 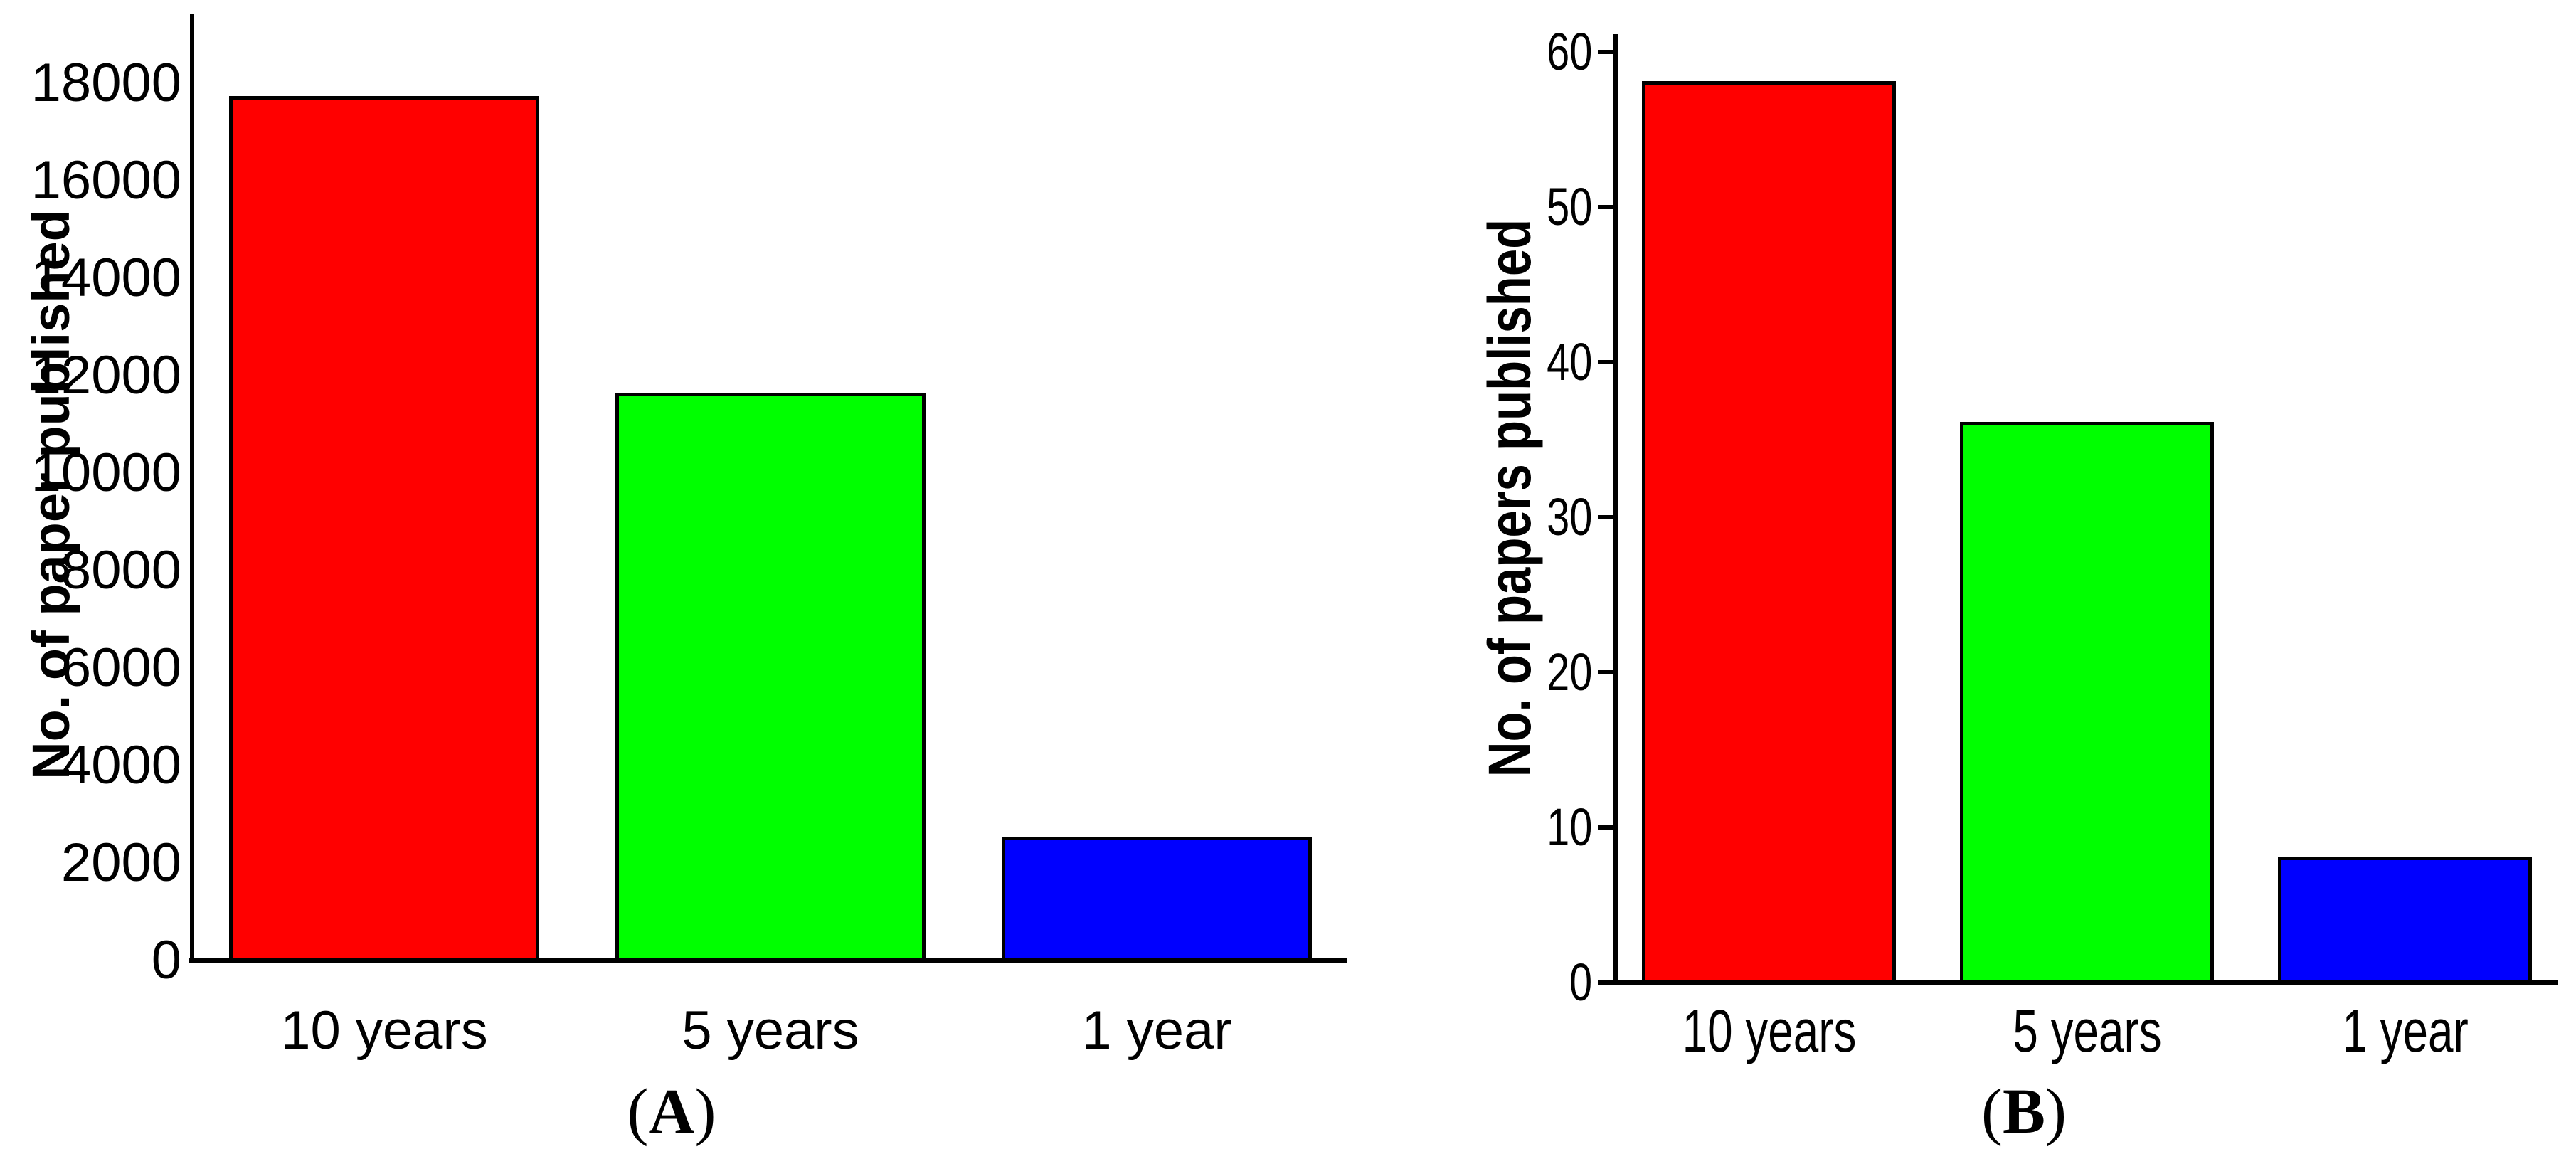 I want to click on y-tick-label: 12000, so click(x=106, y=375).